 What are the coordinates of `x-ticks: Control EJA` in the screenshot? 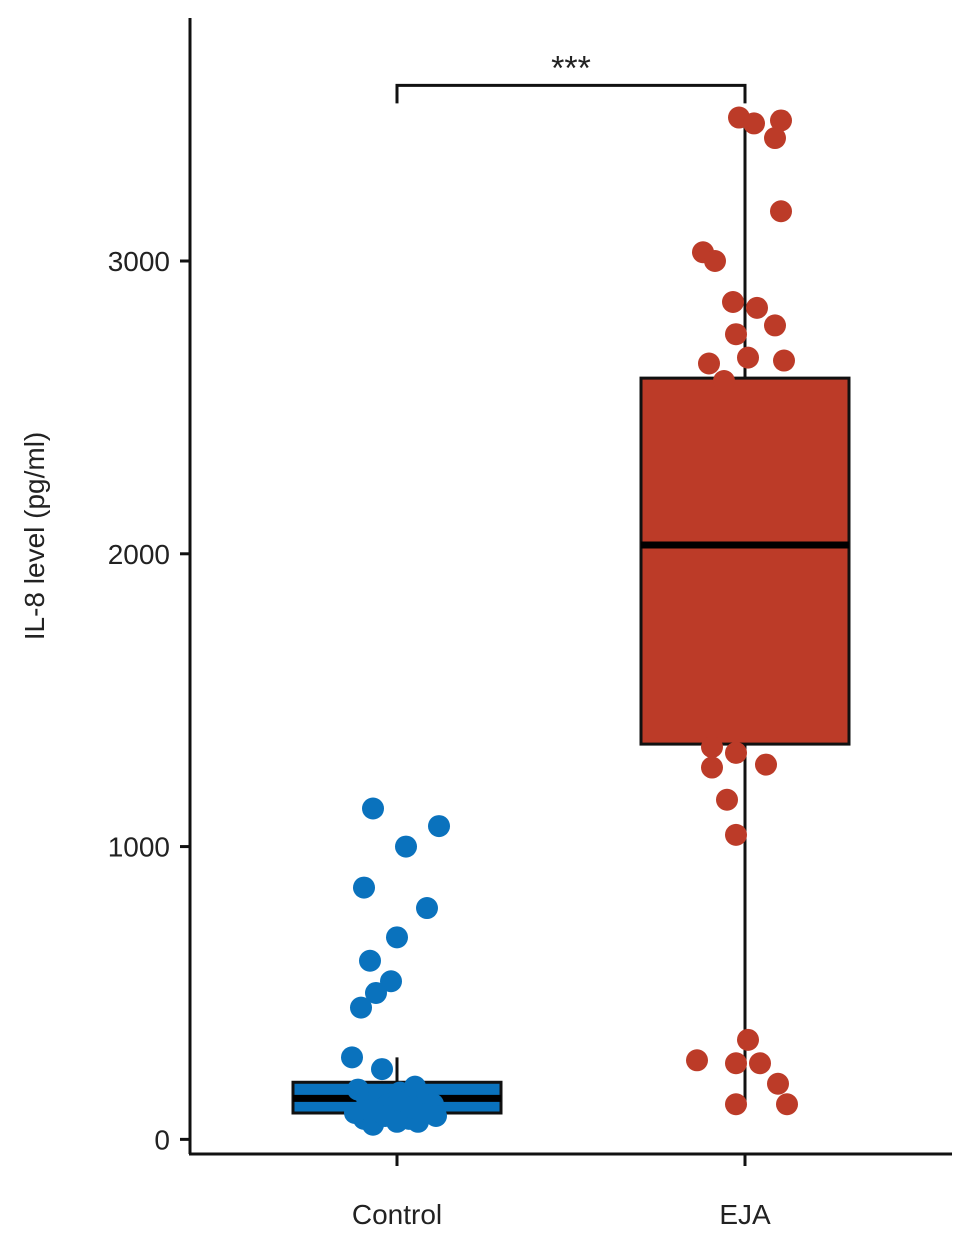 It's located at (561, 1192).